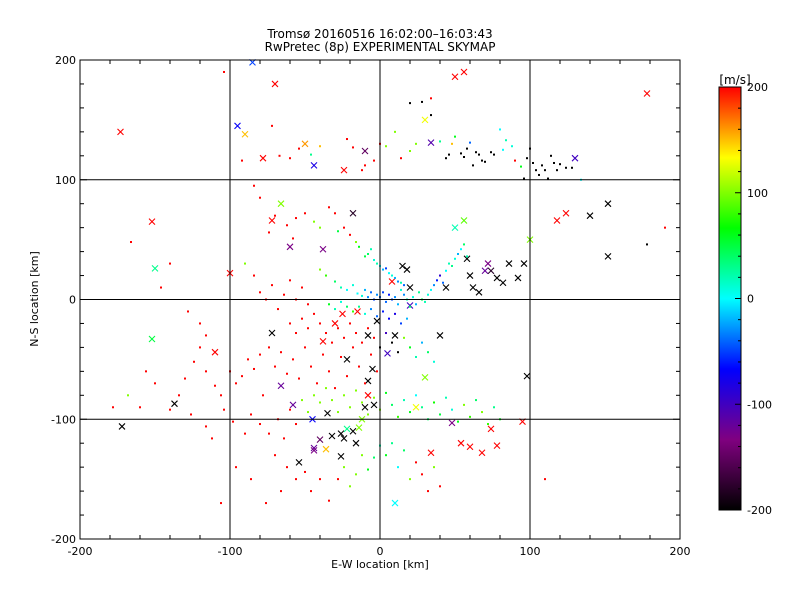 The height and width of the screenshot is (604, 800). What do you see at coordinates (759, 510) in the screenshot?
I see `colorbar-tick-label: -200` at bounding box center [759, 510].